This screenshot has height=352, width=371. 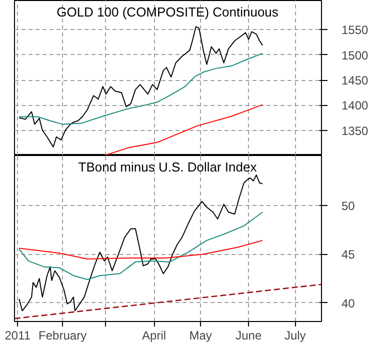 I want to click on chart-title: GOLD 100 (COMPOSITE) Continuous, so click(x=167, y=12).